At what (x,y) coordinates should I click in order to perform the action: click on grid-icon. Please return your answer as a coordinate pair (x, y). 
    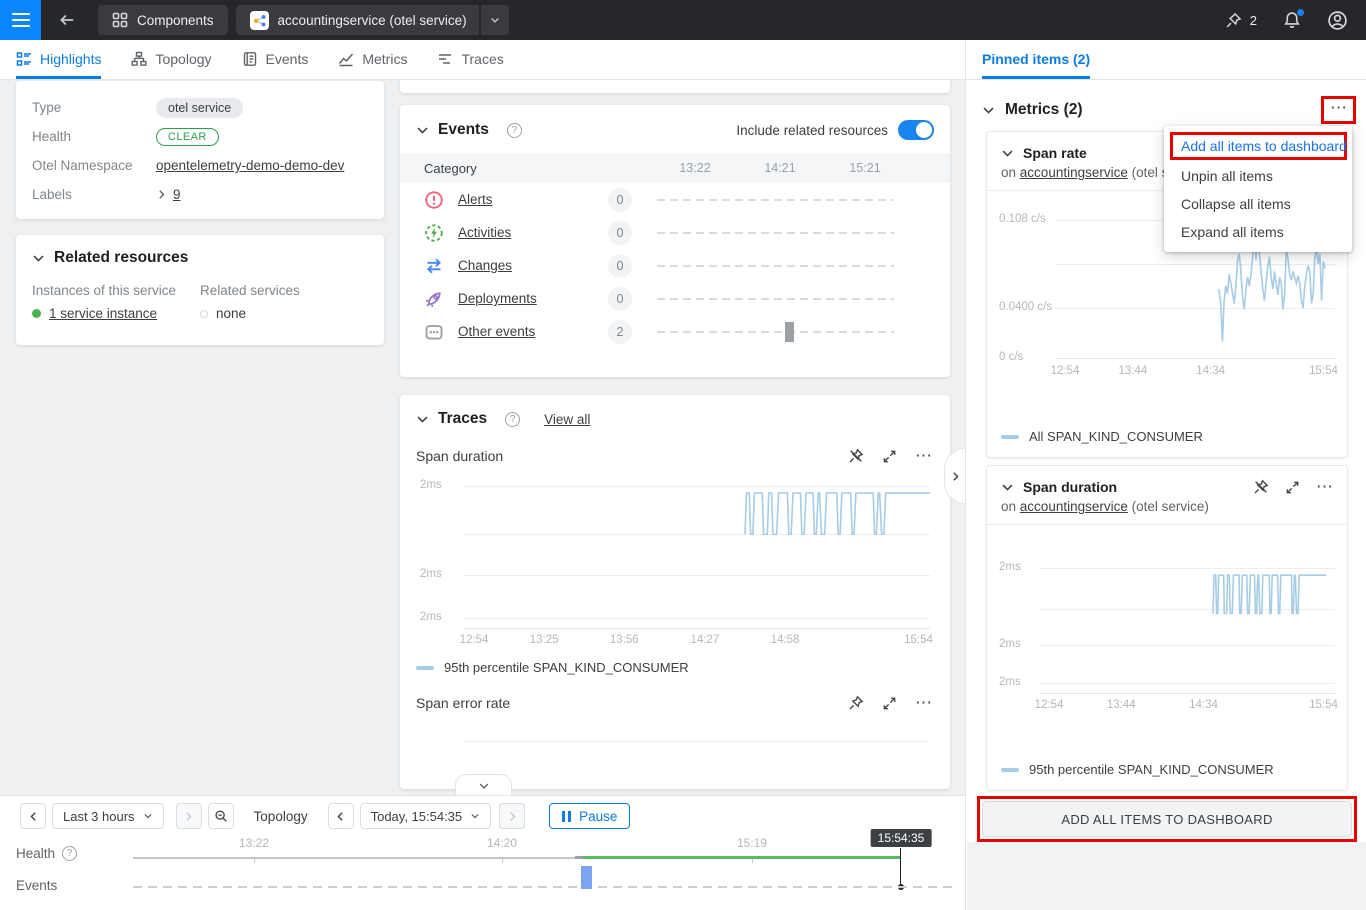
    Looking at the image, I should click on (120, 20).